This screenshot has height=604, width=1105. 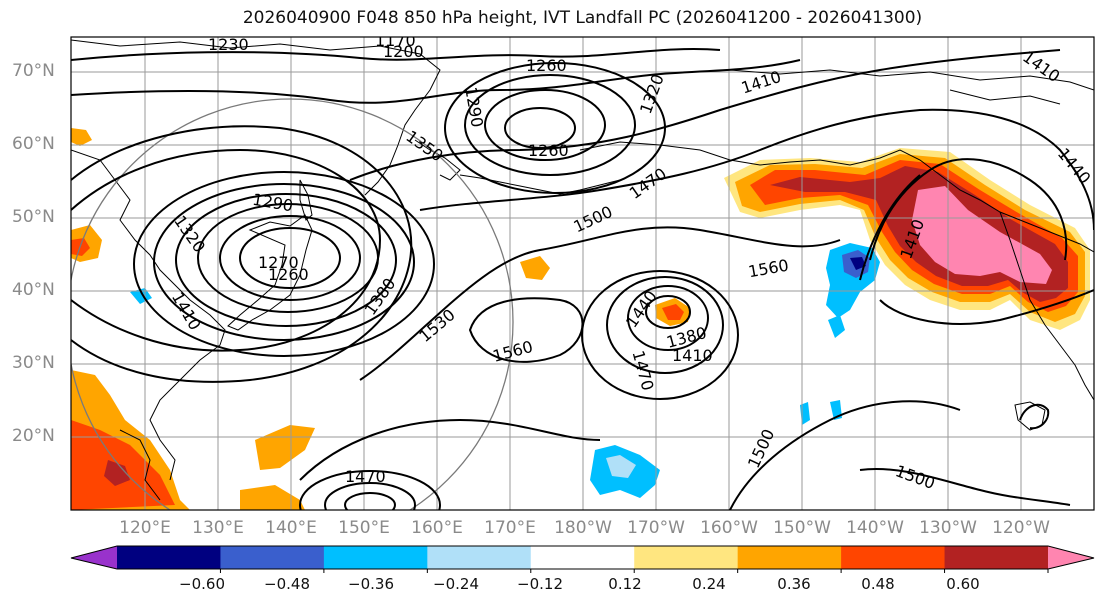 I want to click on lat-label: 60°N, so click(x=33, y=144).